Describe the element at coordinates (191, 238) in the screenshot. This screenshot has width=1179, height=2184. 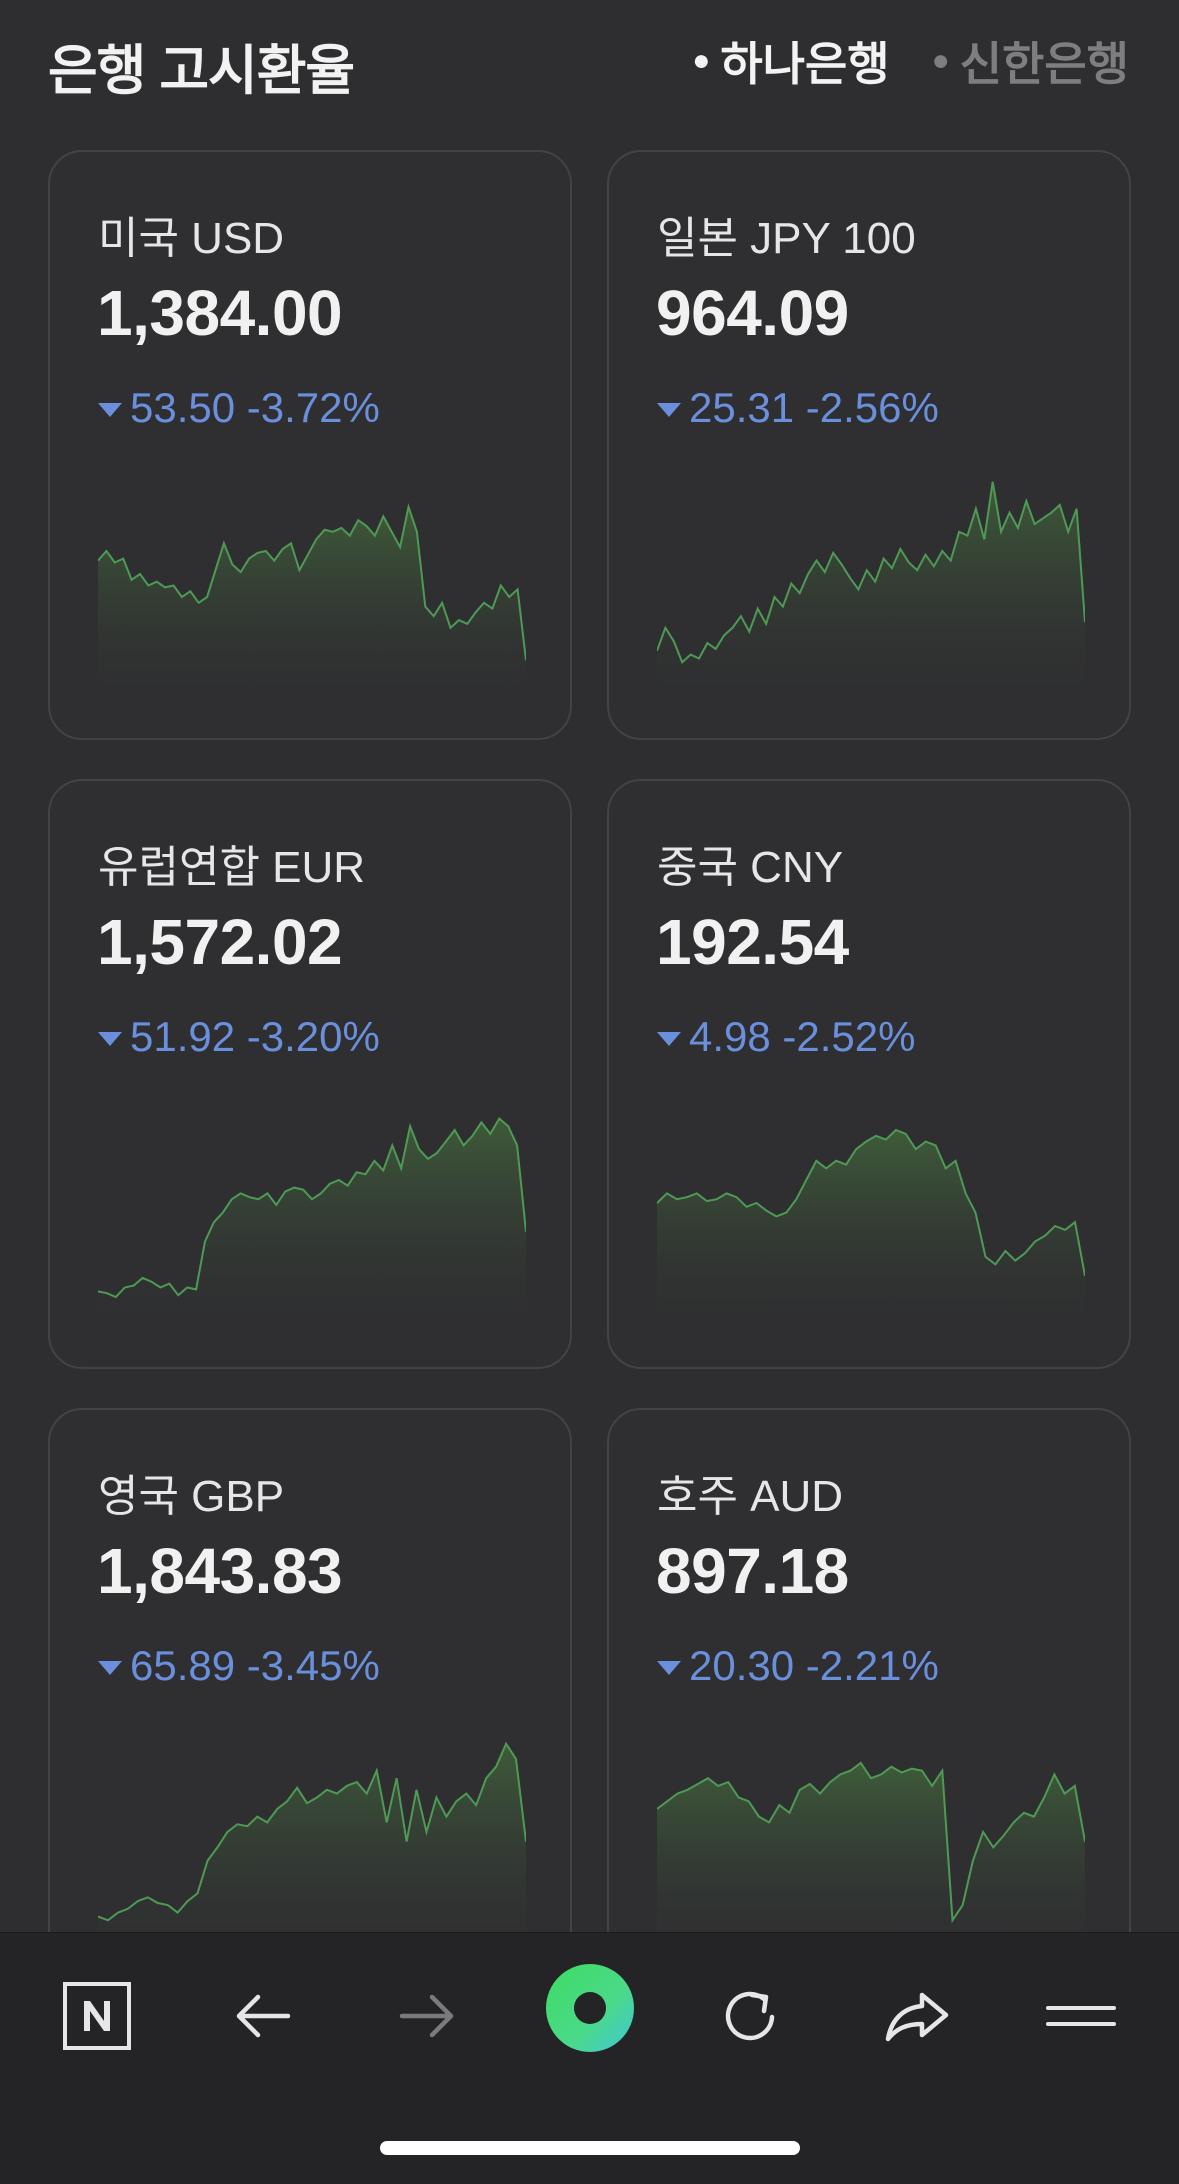
I see `currency-name: 미국 USD` at that location.